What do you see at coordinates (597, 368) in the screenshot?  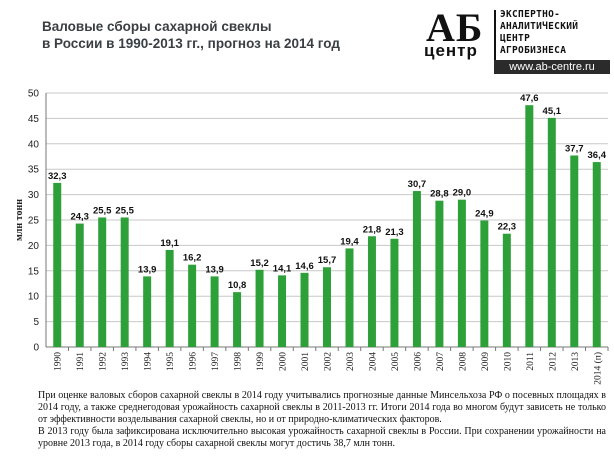 I see `x-tick-label: 2014 (п)` at bounding box center [597, 368].